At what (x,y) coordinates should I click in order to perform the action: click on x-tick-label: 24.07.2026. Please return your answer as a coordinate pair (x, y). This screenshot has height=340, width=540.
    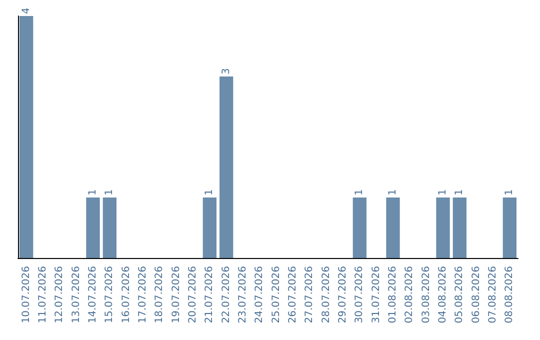
    Looking at the image, I should click on (260, 295).